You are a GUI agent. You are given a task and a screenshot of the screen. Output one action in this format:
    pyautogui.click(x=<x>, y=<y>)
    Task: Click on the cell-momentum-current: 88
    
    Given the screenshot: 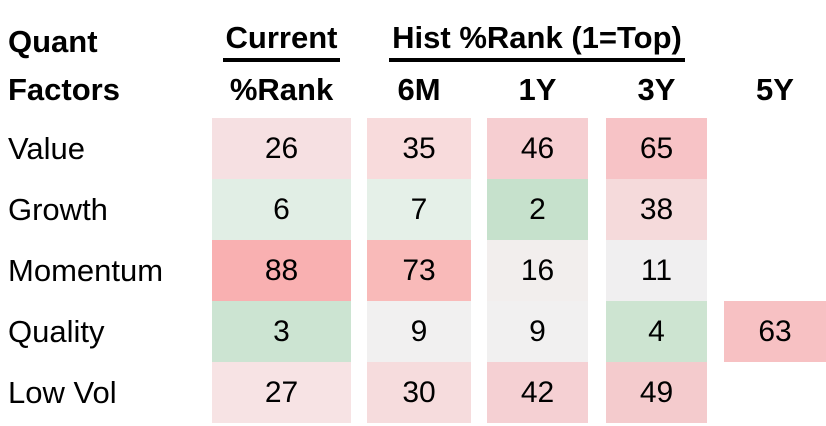 What is the action you would take?
    pyautogui.click(x=281, y=270)
    